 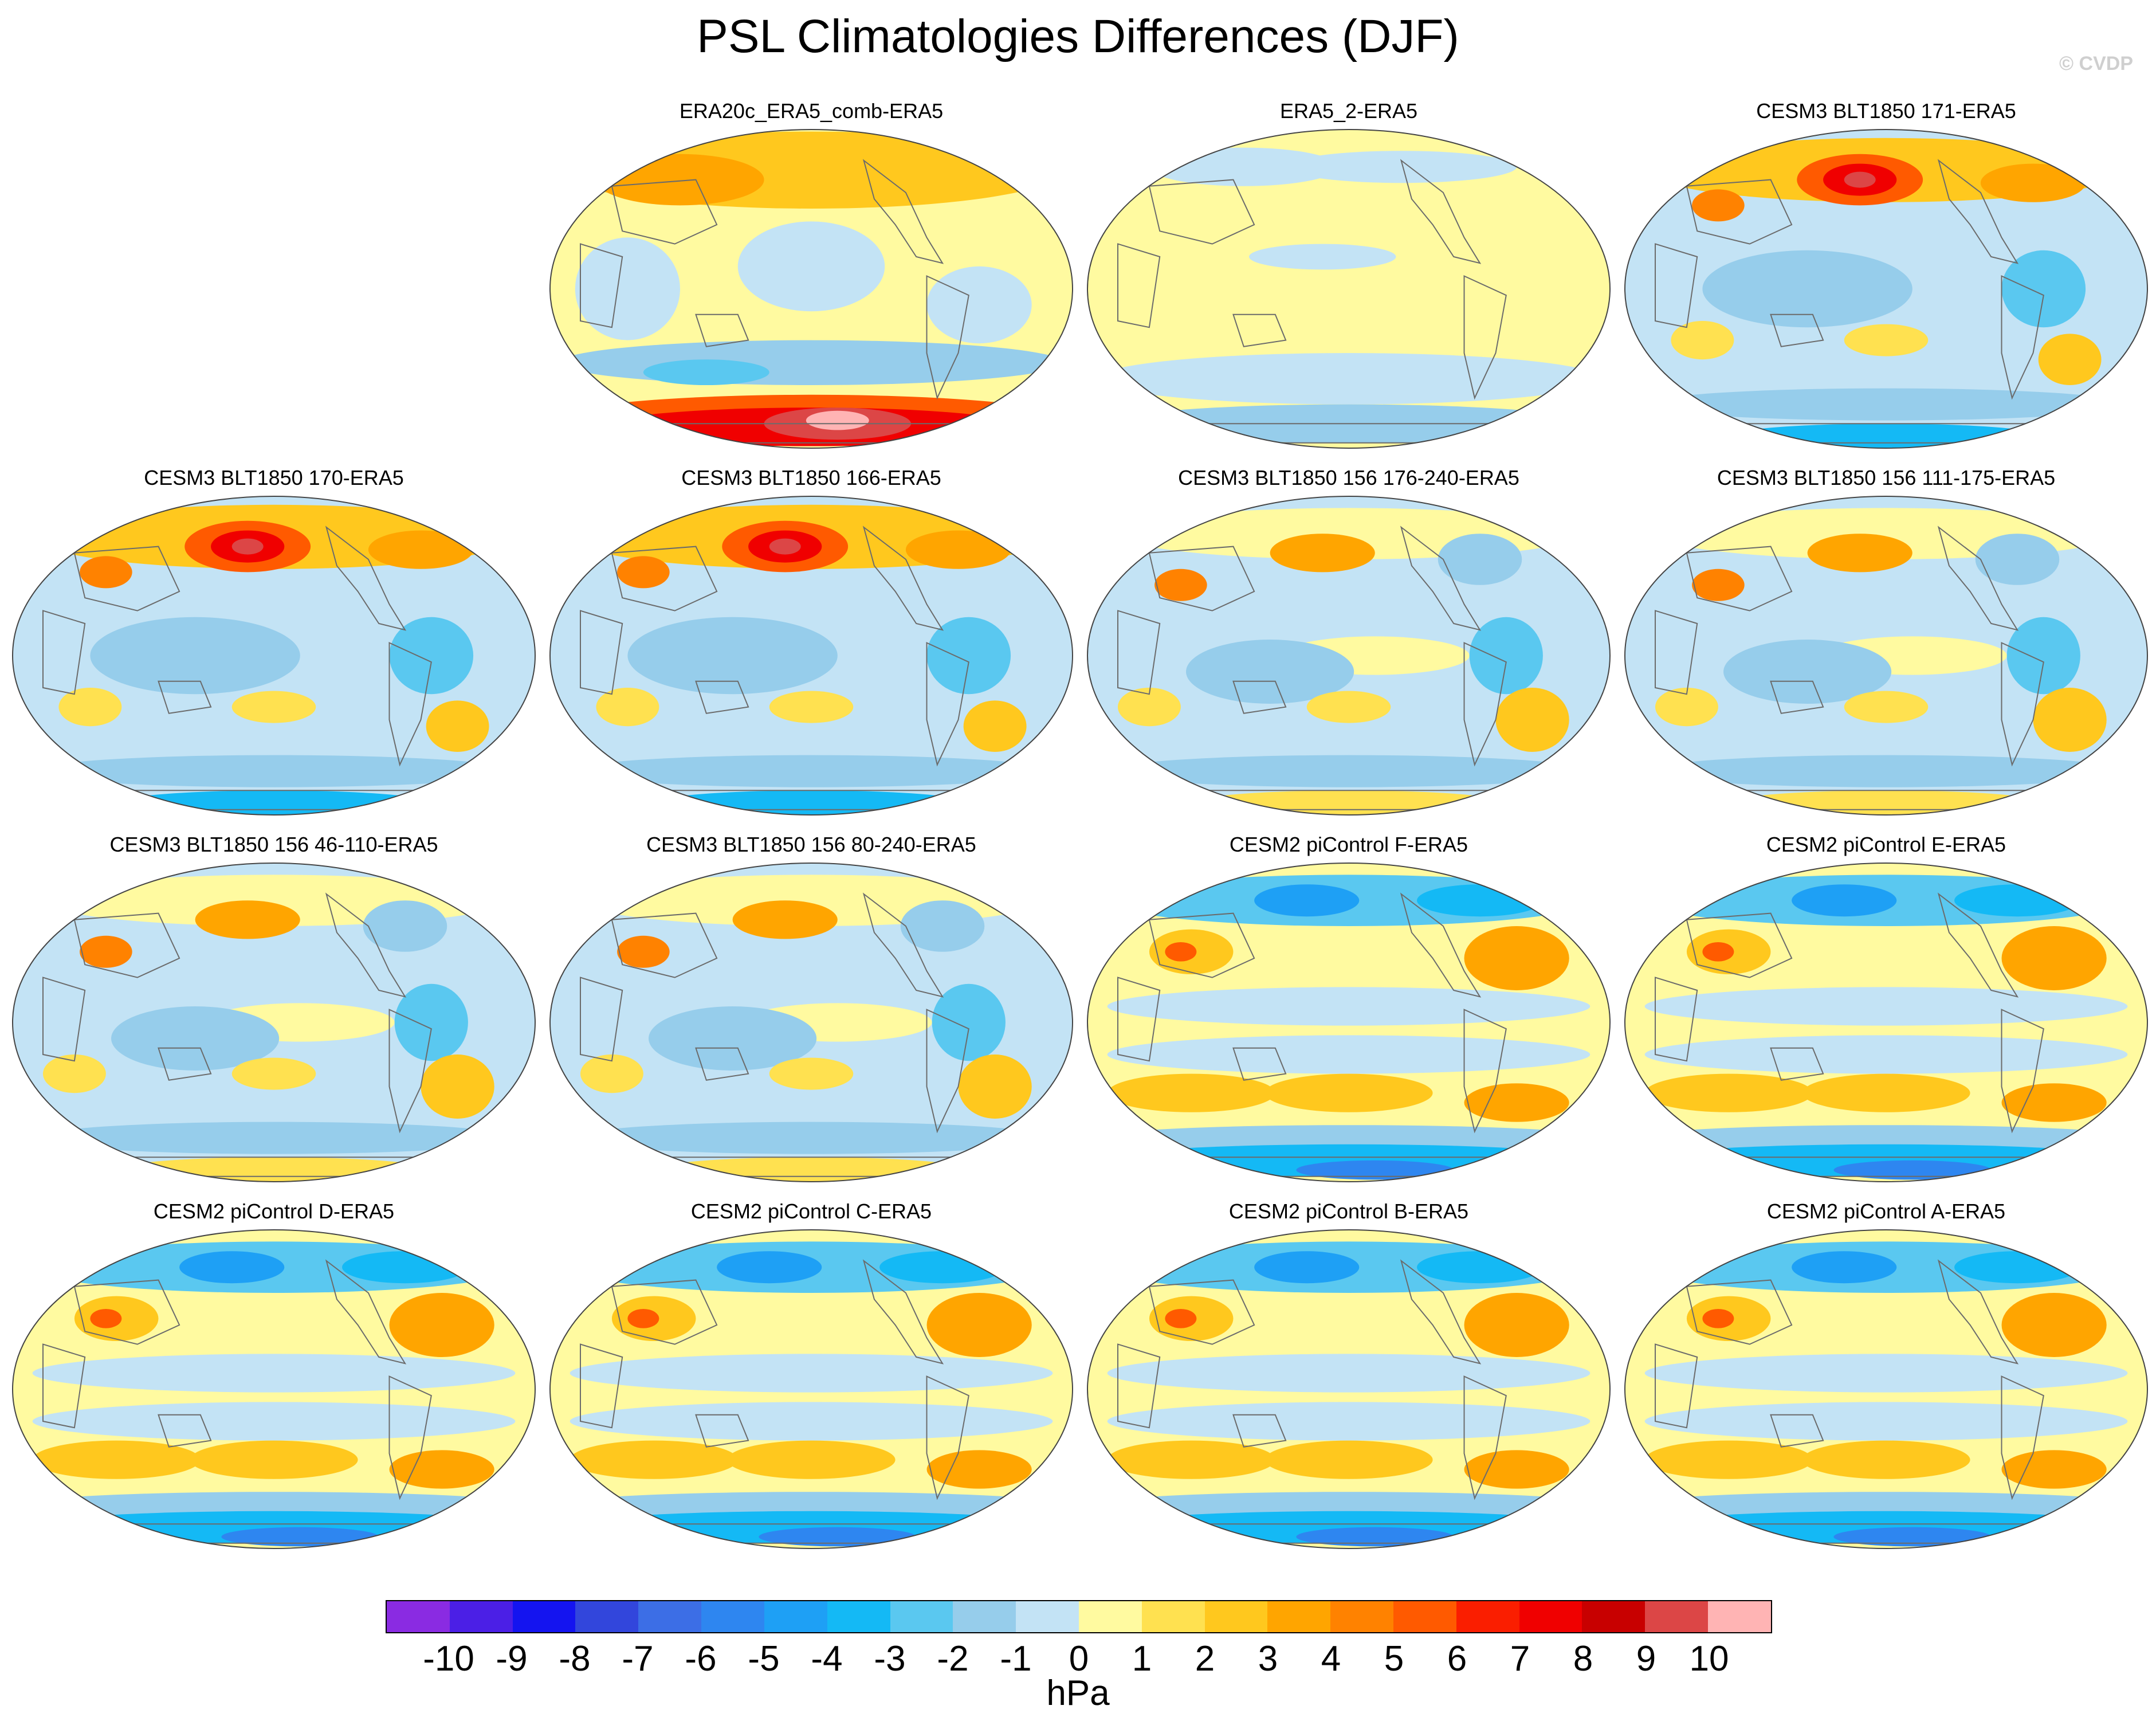 I want to click on colorbar, so click(x=1079, y=1616).